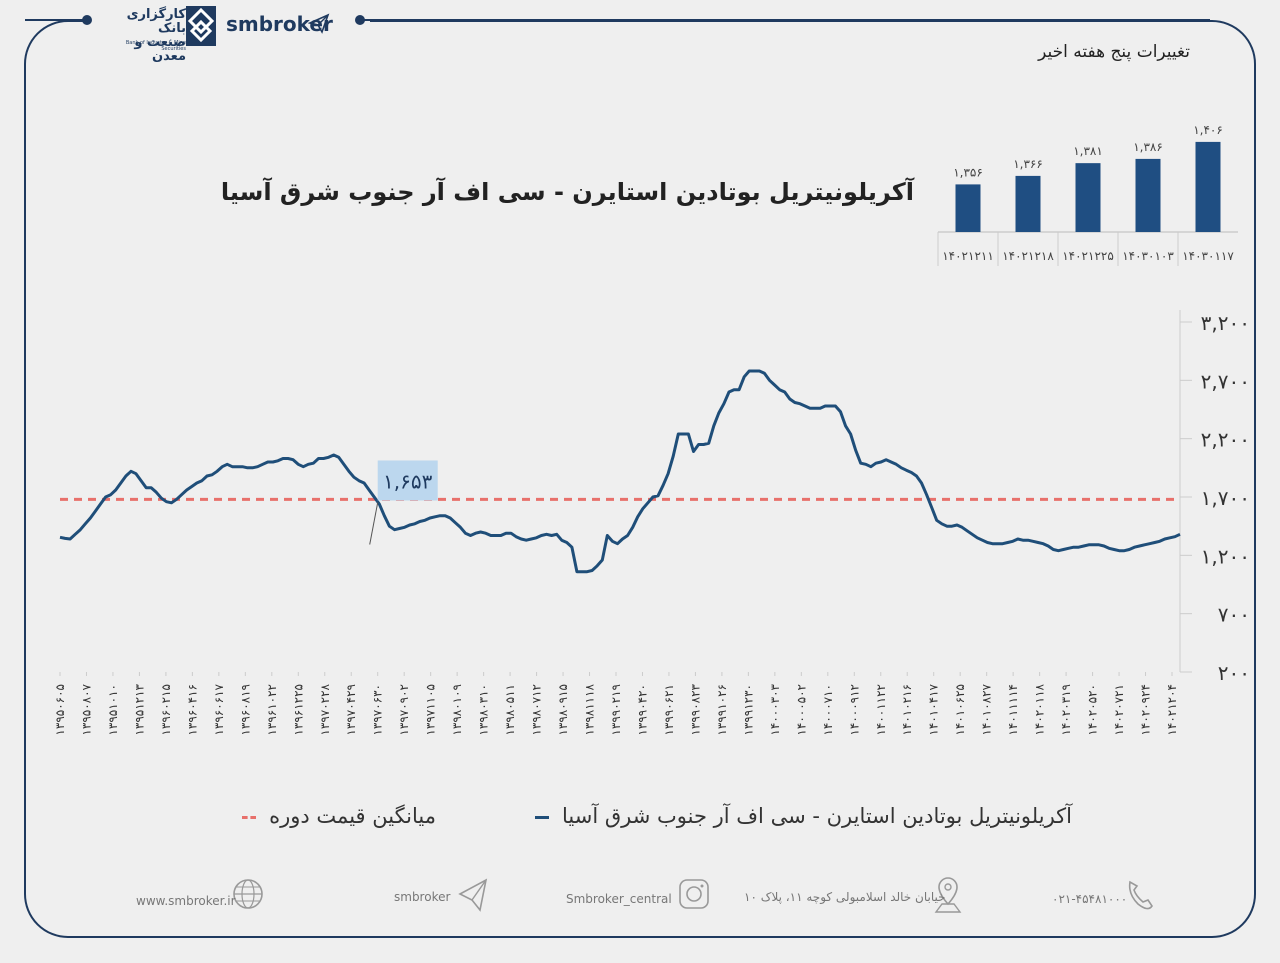 Image resolution: width=1280 pixels, height=963 pixels. Describe the element at coordinates (60, 710) in the screenshot. I see `x-tick-label: ۱۳۹۵۰۶۰۵` at that location.